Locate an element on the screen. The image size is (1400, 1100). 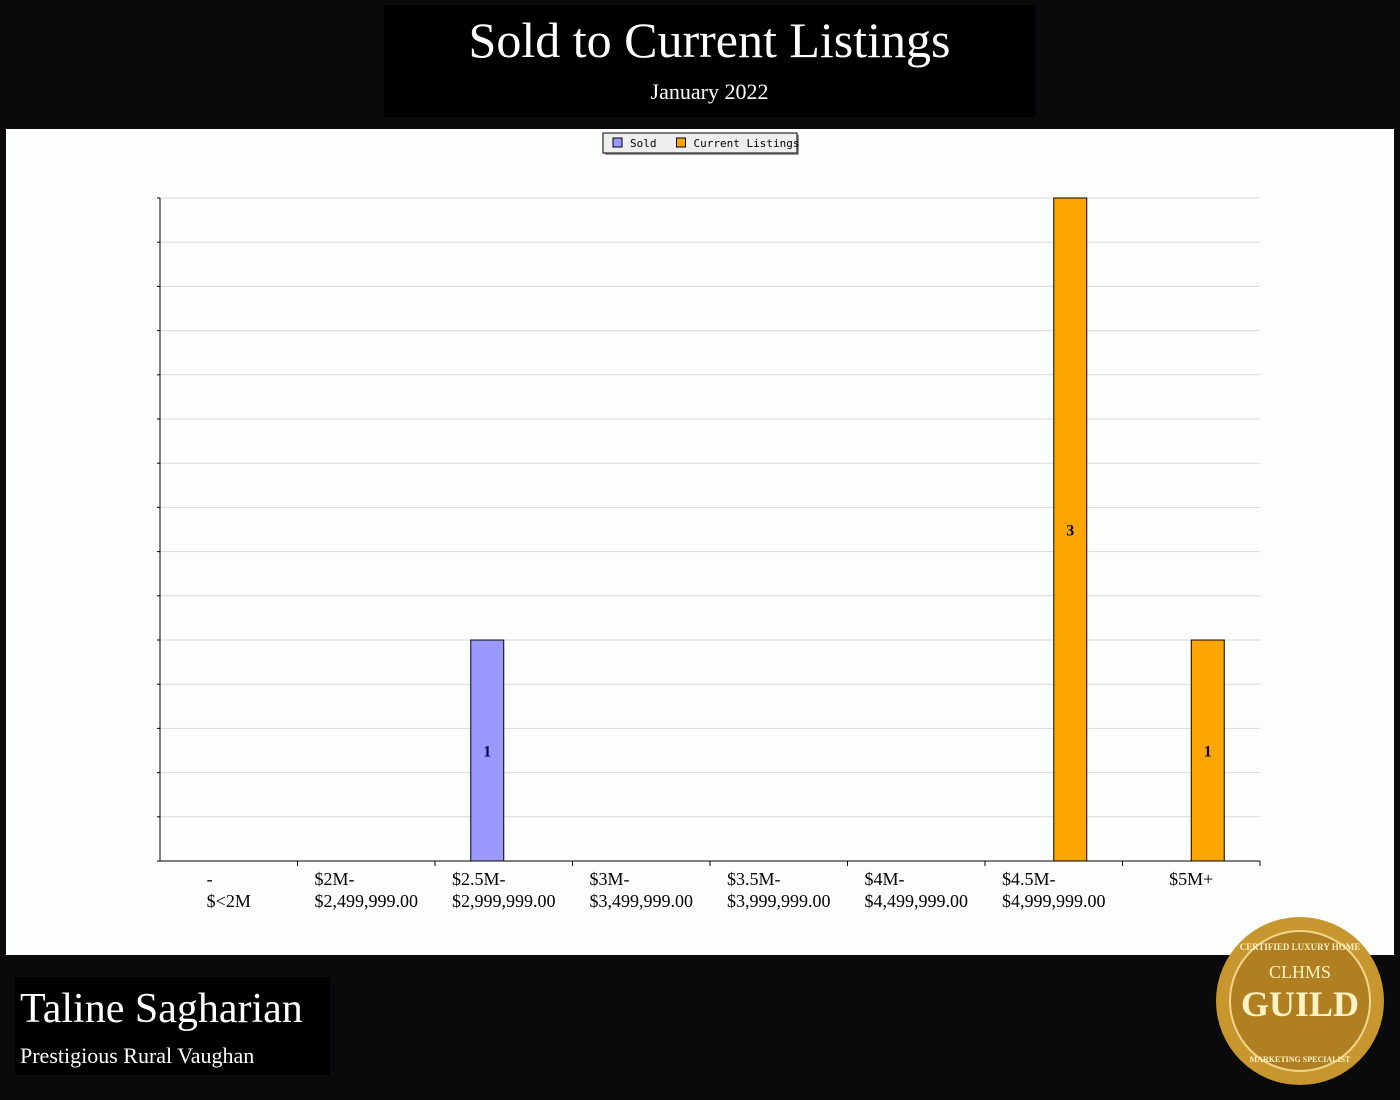
badge-bottom: MARKETING SPECIALIST is located at coordinates (1300, 1059).